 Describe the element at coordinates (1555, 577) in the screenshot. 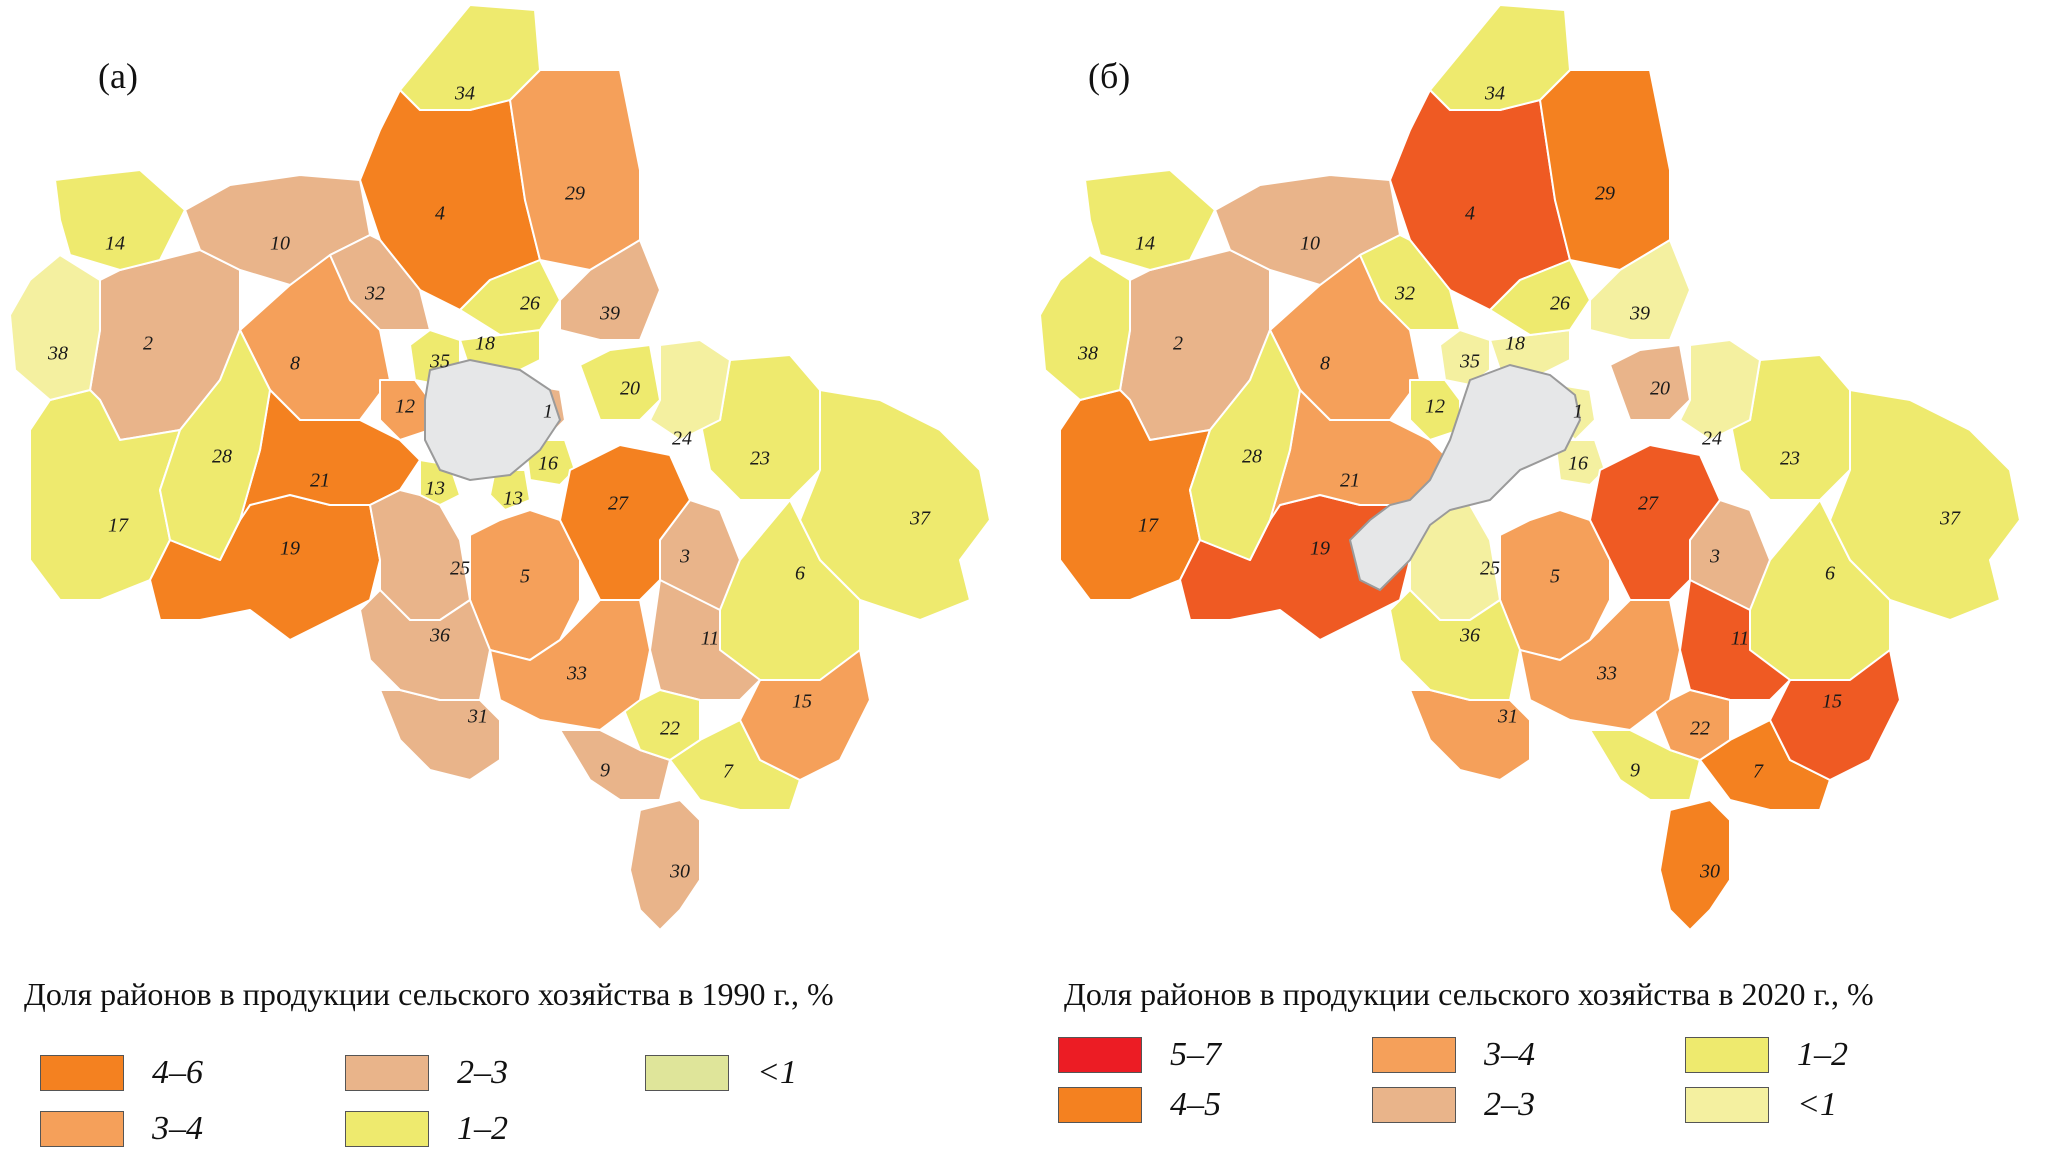

I see `district-label-5: 5` at that location.